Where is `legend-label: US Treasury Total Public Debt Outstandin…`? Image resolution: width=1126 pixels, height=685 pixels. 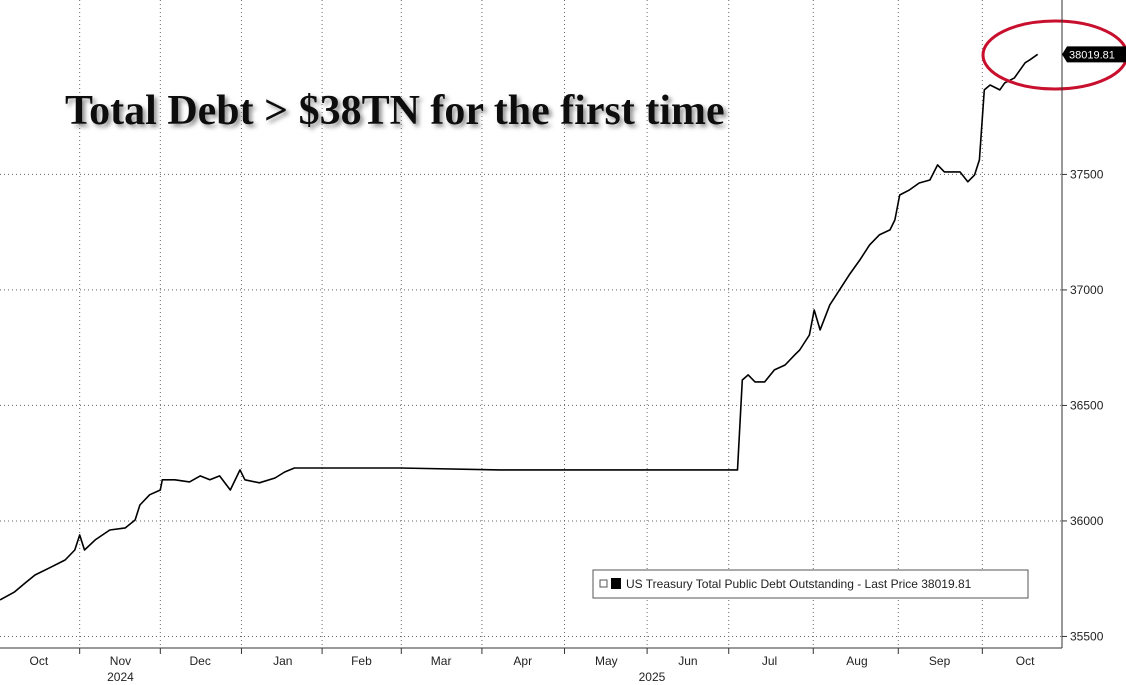 legend-label: US Treasury Total Public Debt Outstandin… is located at coordinates (799, 584).